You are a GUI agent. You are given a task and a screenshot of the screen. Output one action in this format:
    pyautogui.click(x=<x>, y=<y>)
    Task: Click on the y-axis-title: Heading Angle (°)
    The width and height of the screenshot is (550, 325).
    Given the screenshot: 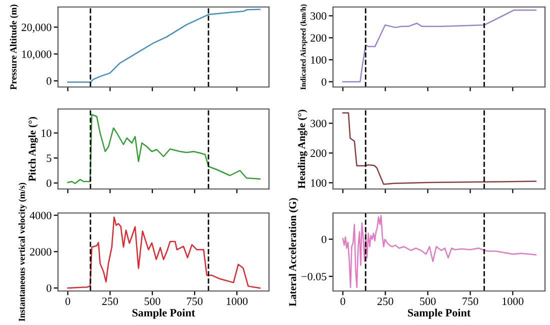 What is the action you would take?
    pyautogui.click(x=303, y=149)
    